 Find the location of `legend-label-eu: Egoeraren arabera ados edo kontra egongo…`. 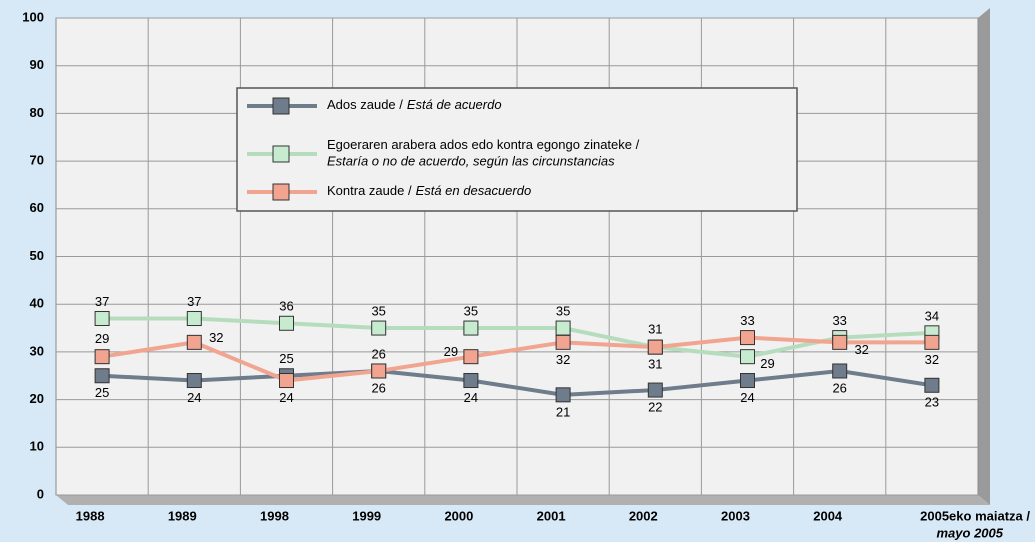

legend-label-eu: Egoeraren arabera ados edo kontra egongo… is located at coordinates (483, 144).